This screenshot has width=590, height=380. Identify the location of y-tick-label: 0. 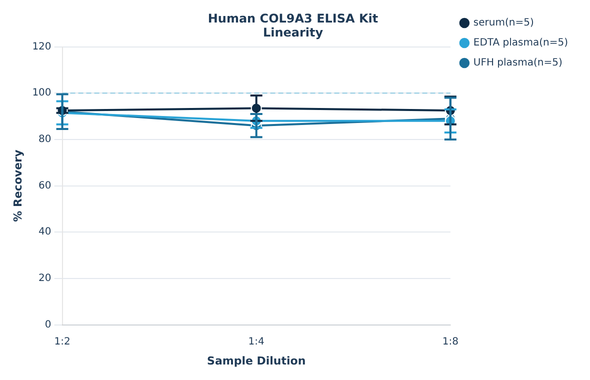
(48, 324).